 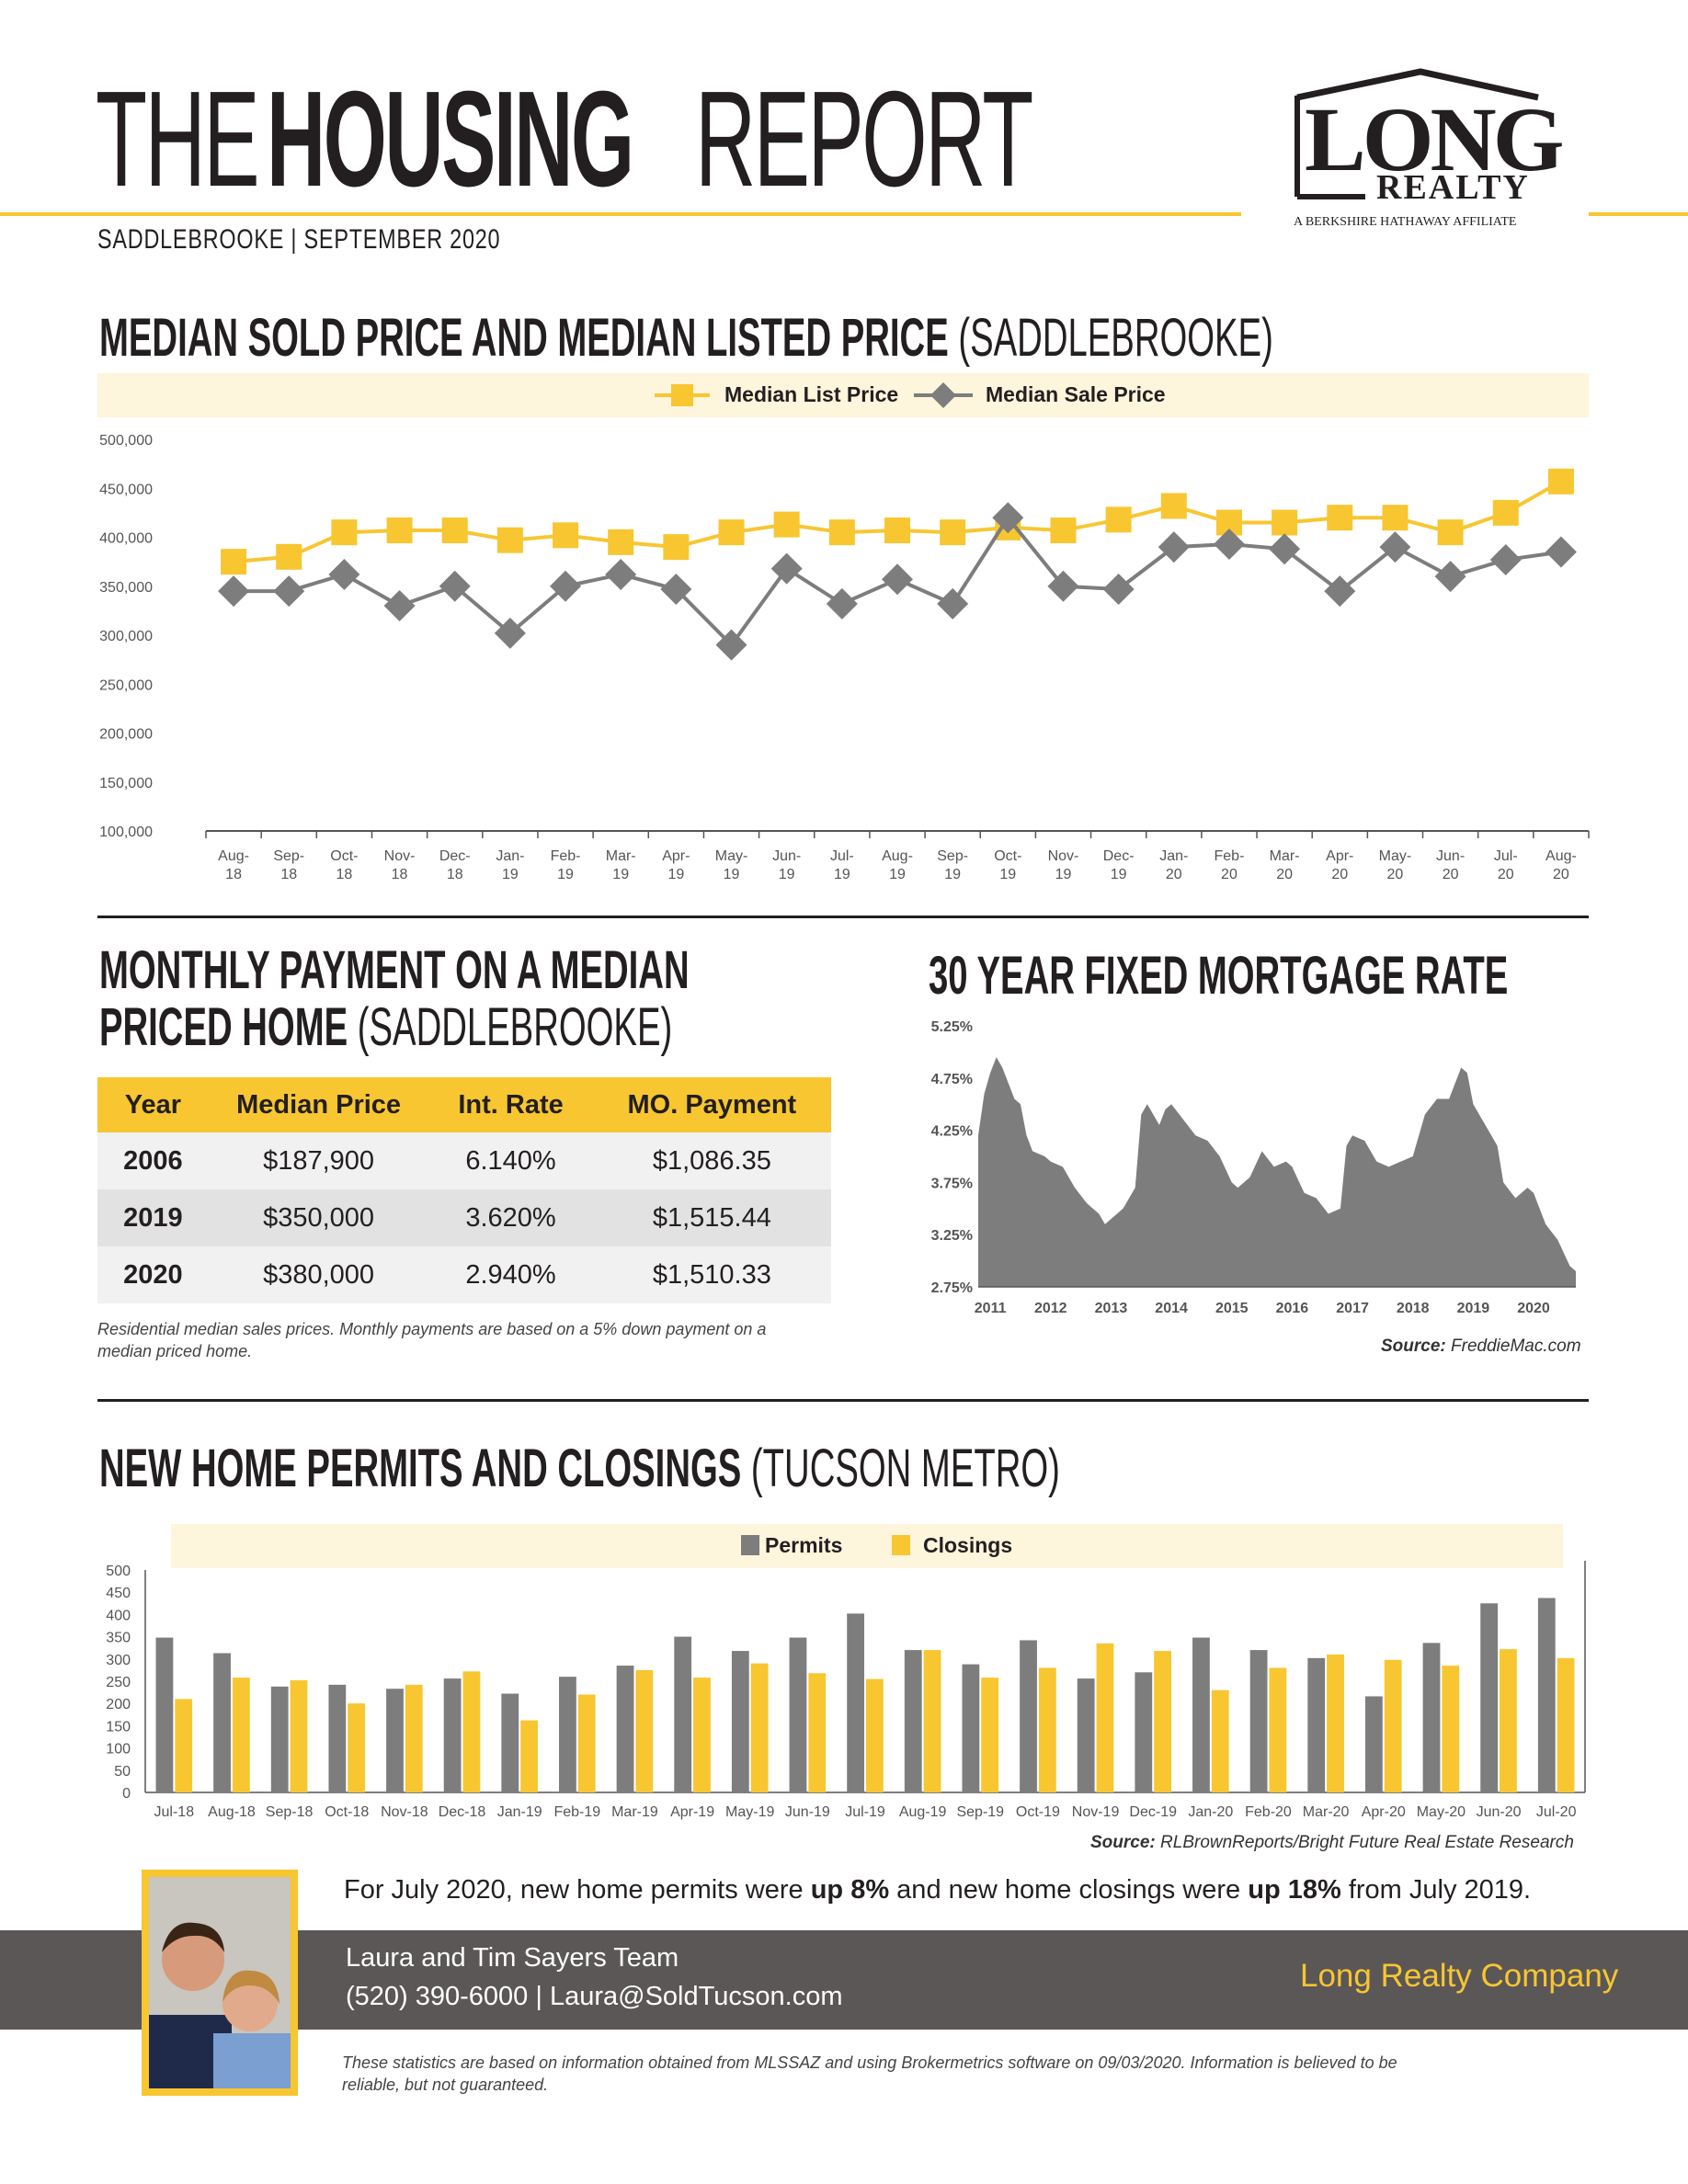 I want to click on y-tick-label: 500, so click(x=119, y=1571).